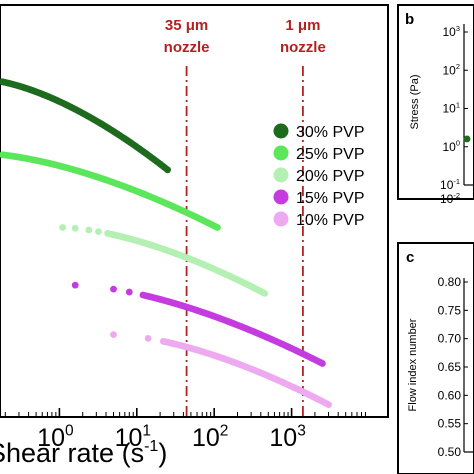 Image resolution: width=474 pixels, height=474 pixels. I want to click on panel-b-y-axis-label: Stress (Pa), so click(415, 101).